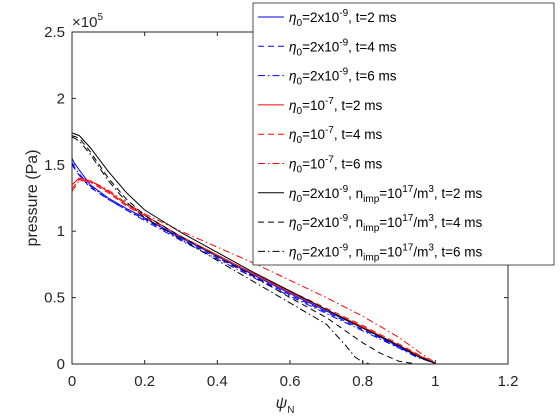  Describe the element at coordinates (362, 381) in the screenshot. I see `x-tick-label: 0.8` at that location.